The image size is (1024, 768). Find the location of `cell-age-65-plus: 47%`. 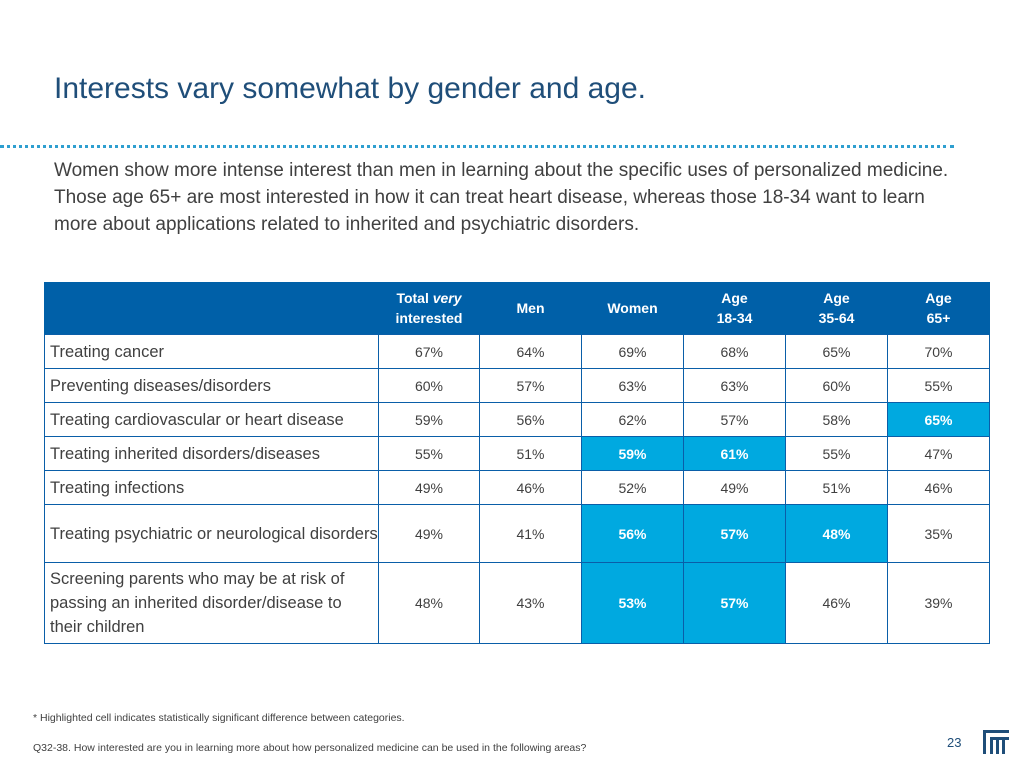

cell-age-65-plus: 47% is located at coordinates (938, 453).